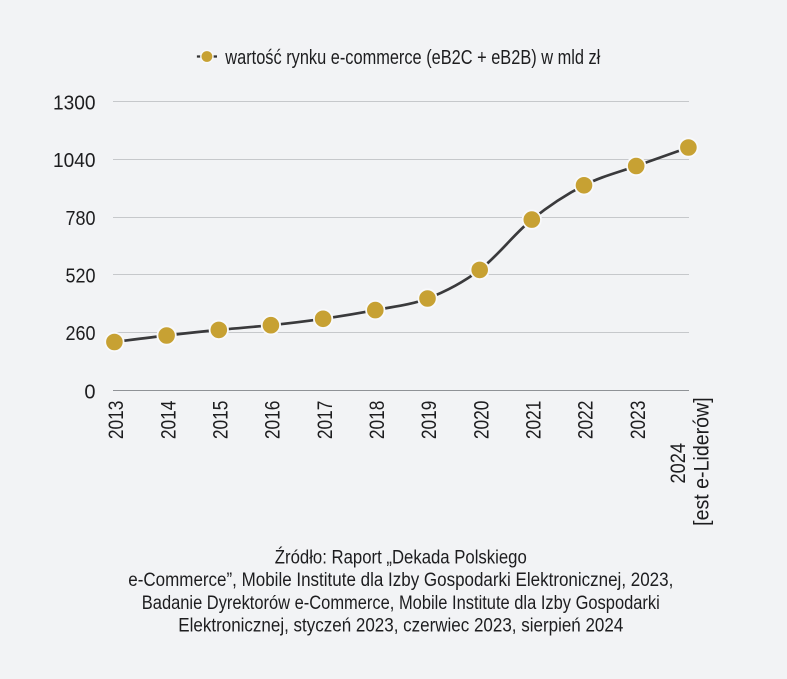 This screenshot has height=679, width=787. What do you see at coordinates (81, 277) in the screenshot?
I see `svg-text: 520` at bounding box center [81, 277].